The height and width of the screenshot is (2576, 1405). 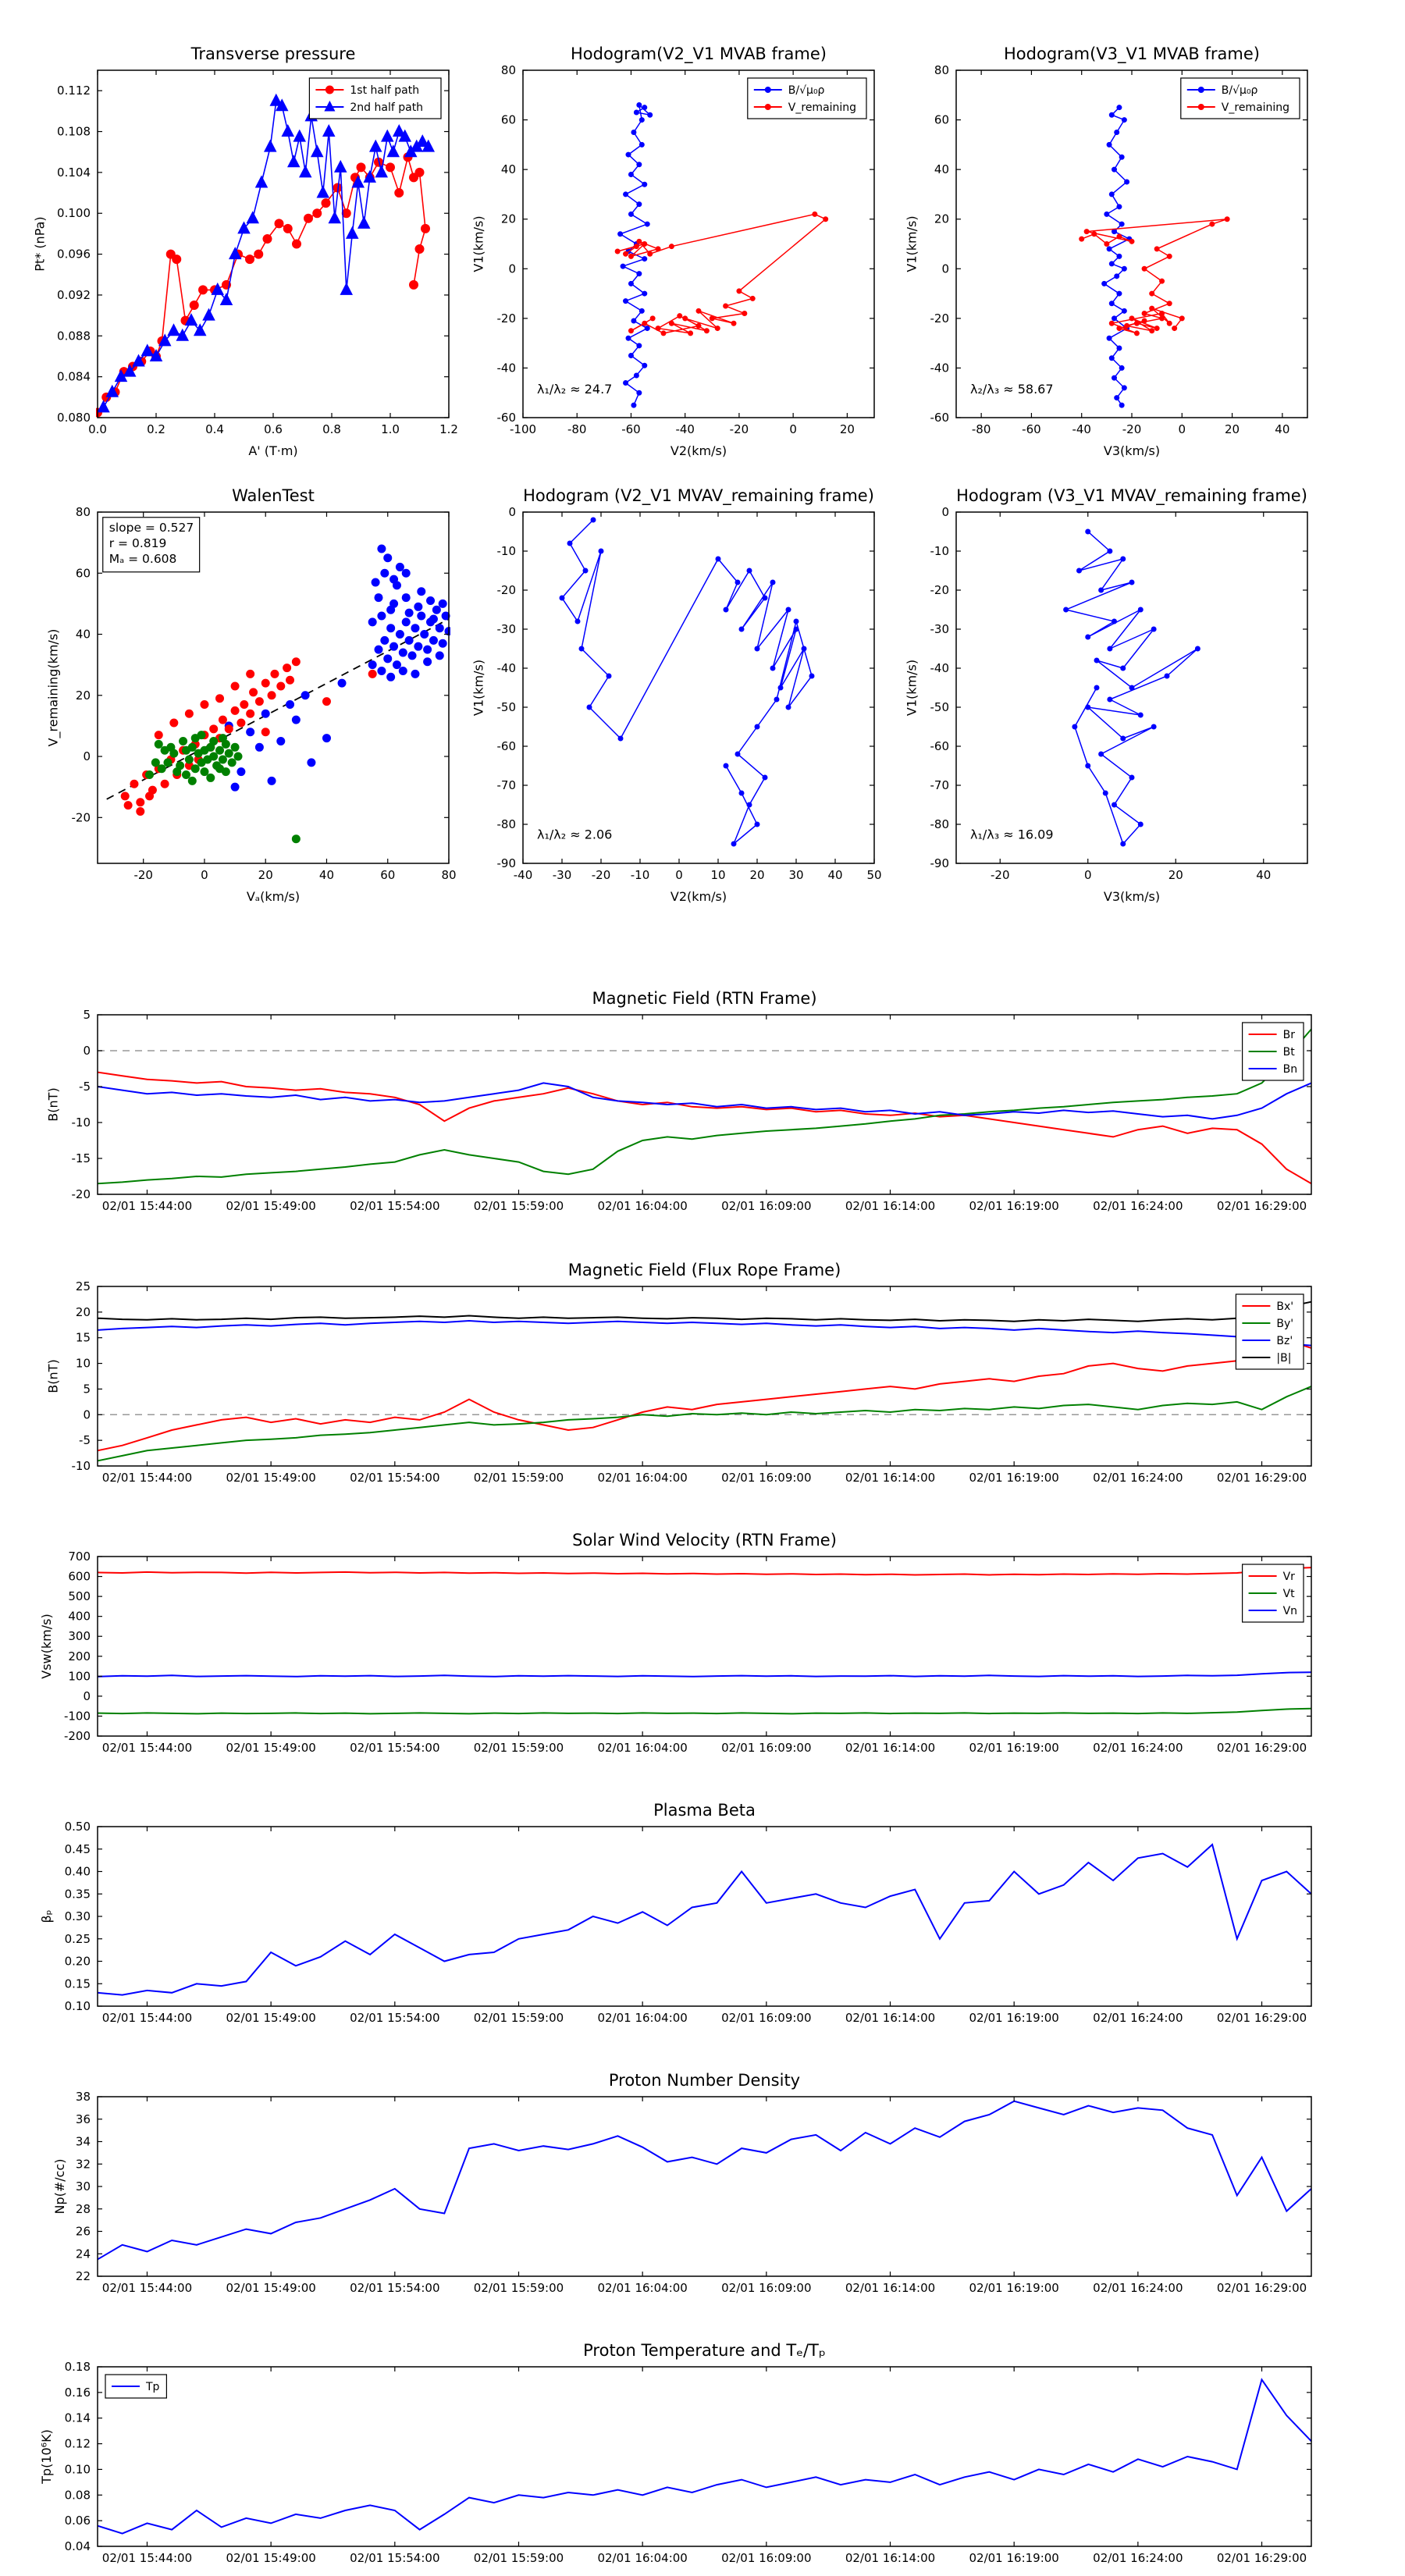 I want to click on chart-title: Hodogram(V3_V1 MVAB frame), so click(x=1132, y=54).